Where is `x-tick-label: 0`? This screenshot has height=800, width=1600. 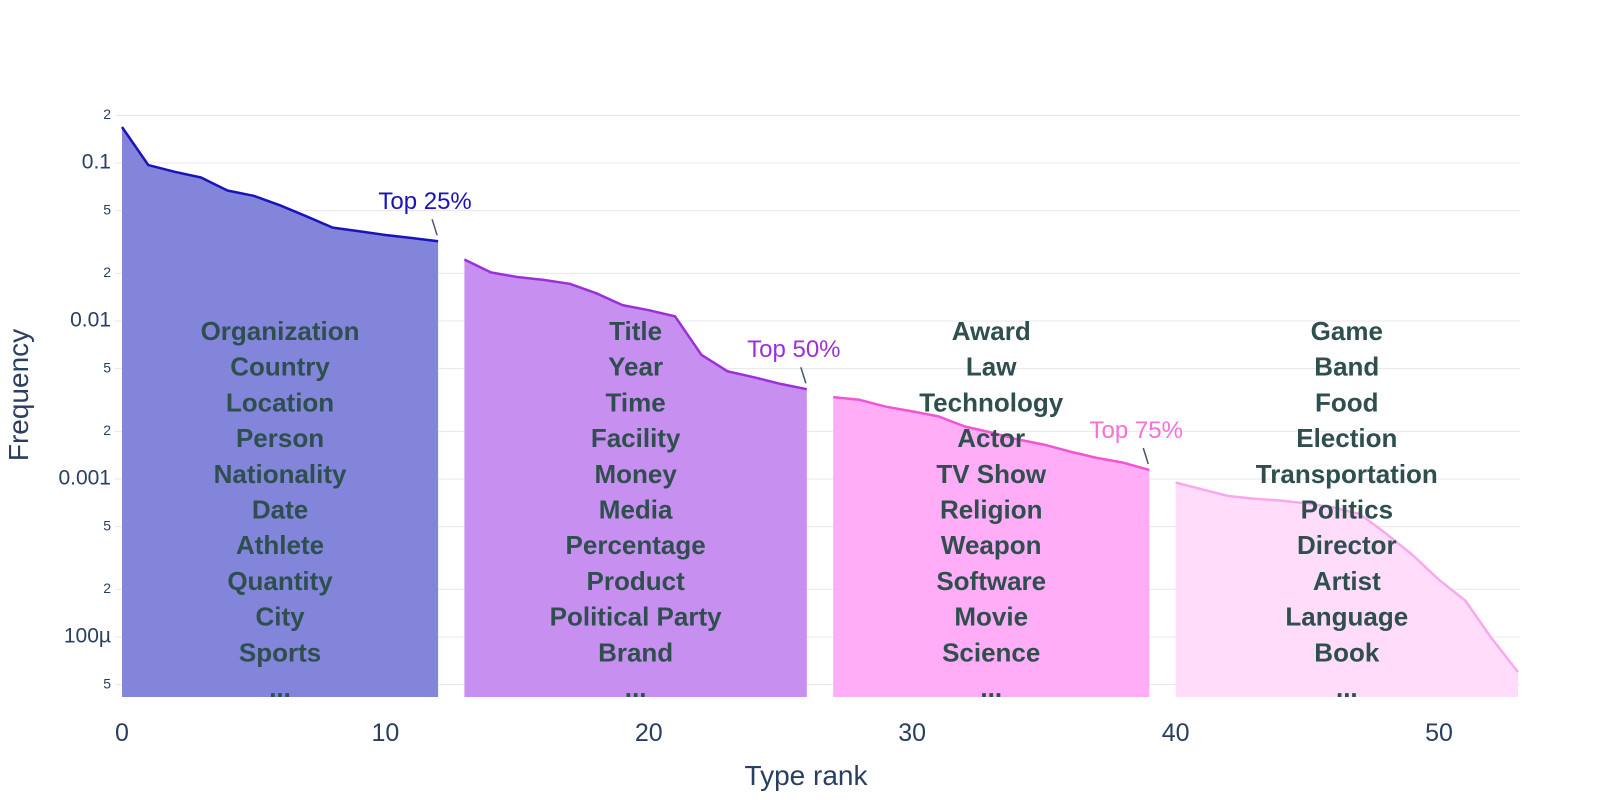
x-tick-label: 0 is located at coordinates (122, 733).